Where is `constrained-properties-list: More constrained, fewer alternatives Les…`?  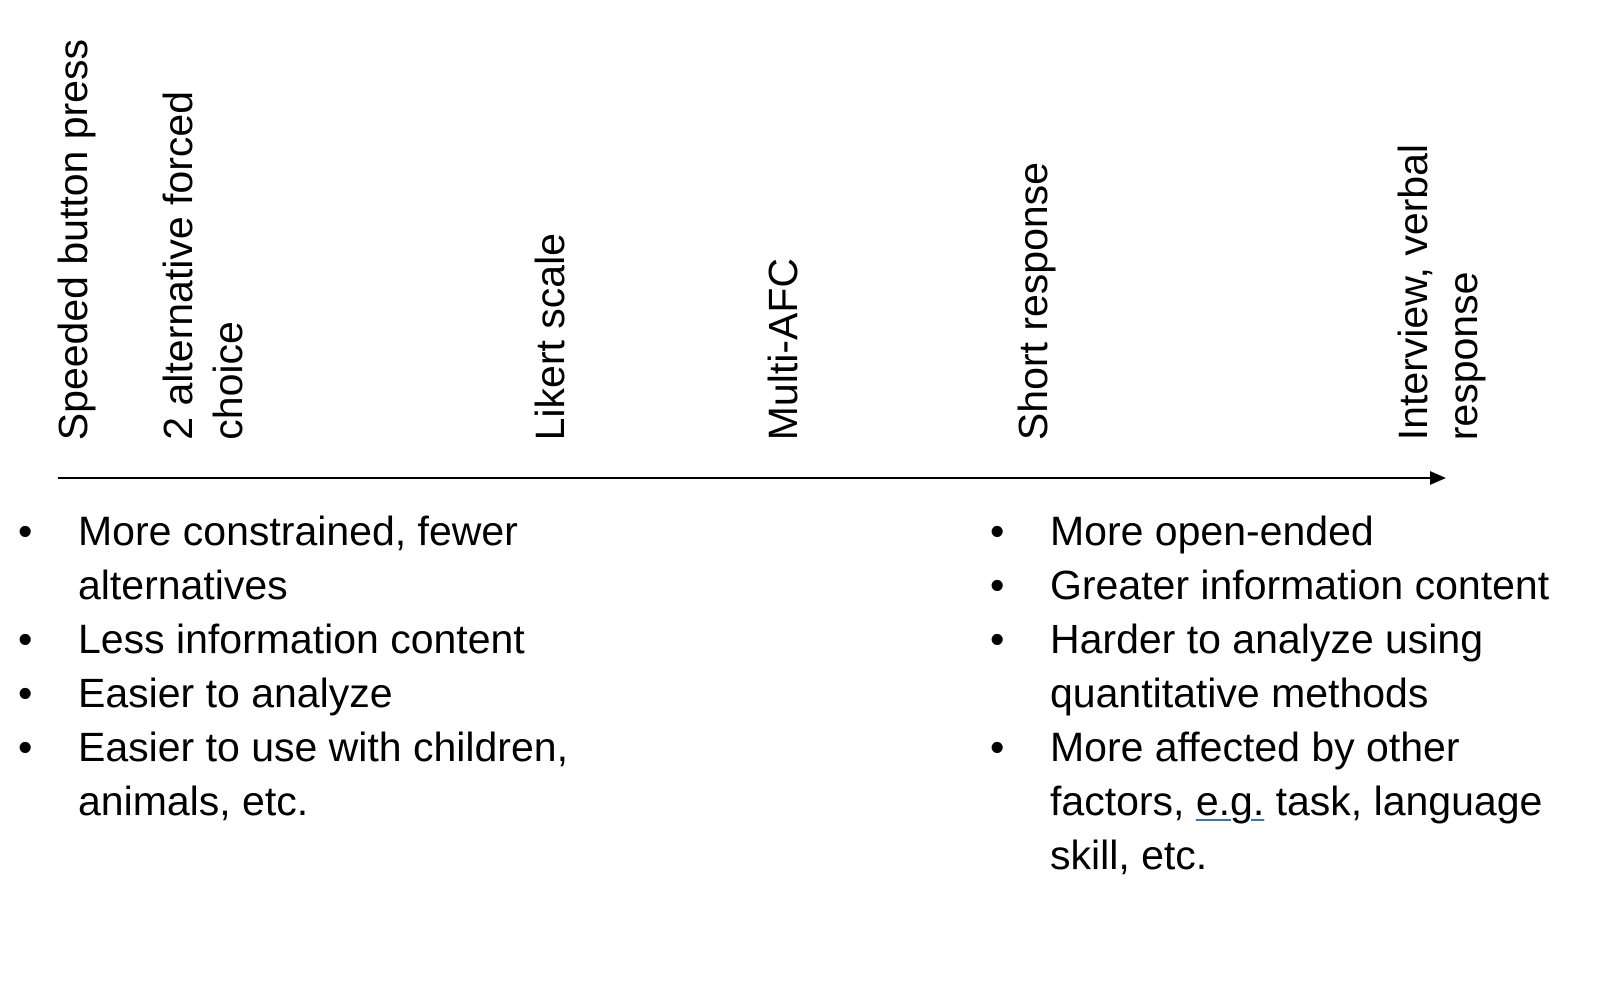
constrained-properties-list: More constrained, fewer alternatives Les… is located at coordinates (318, 666).